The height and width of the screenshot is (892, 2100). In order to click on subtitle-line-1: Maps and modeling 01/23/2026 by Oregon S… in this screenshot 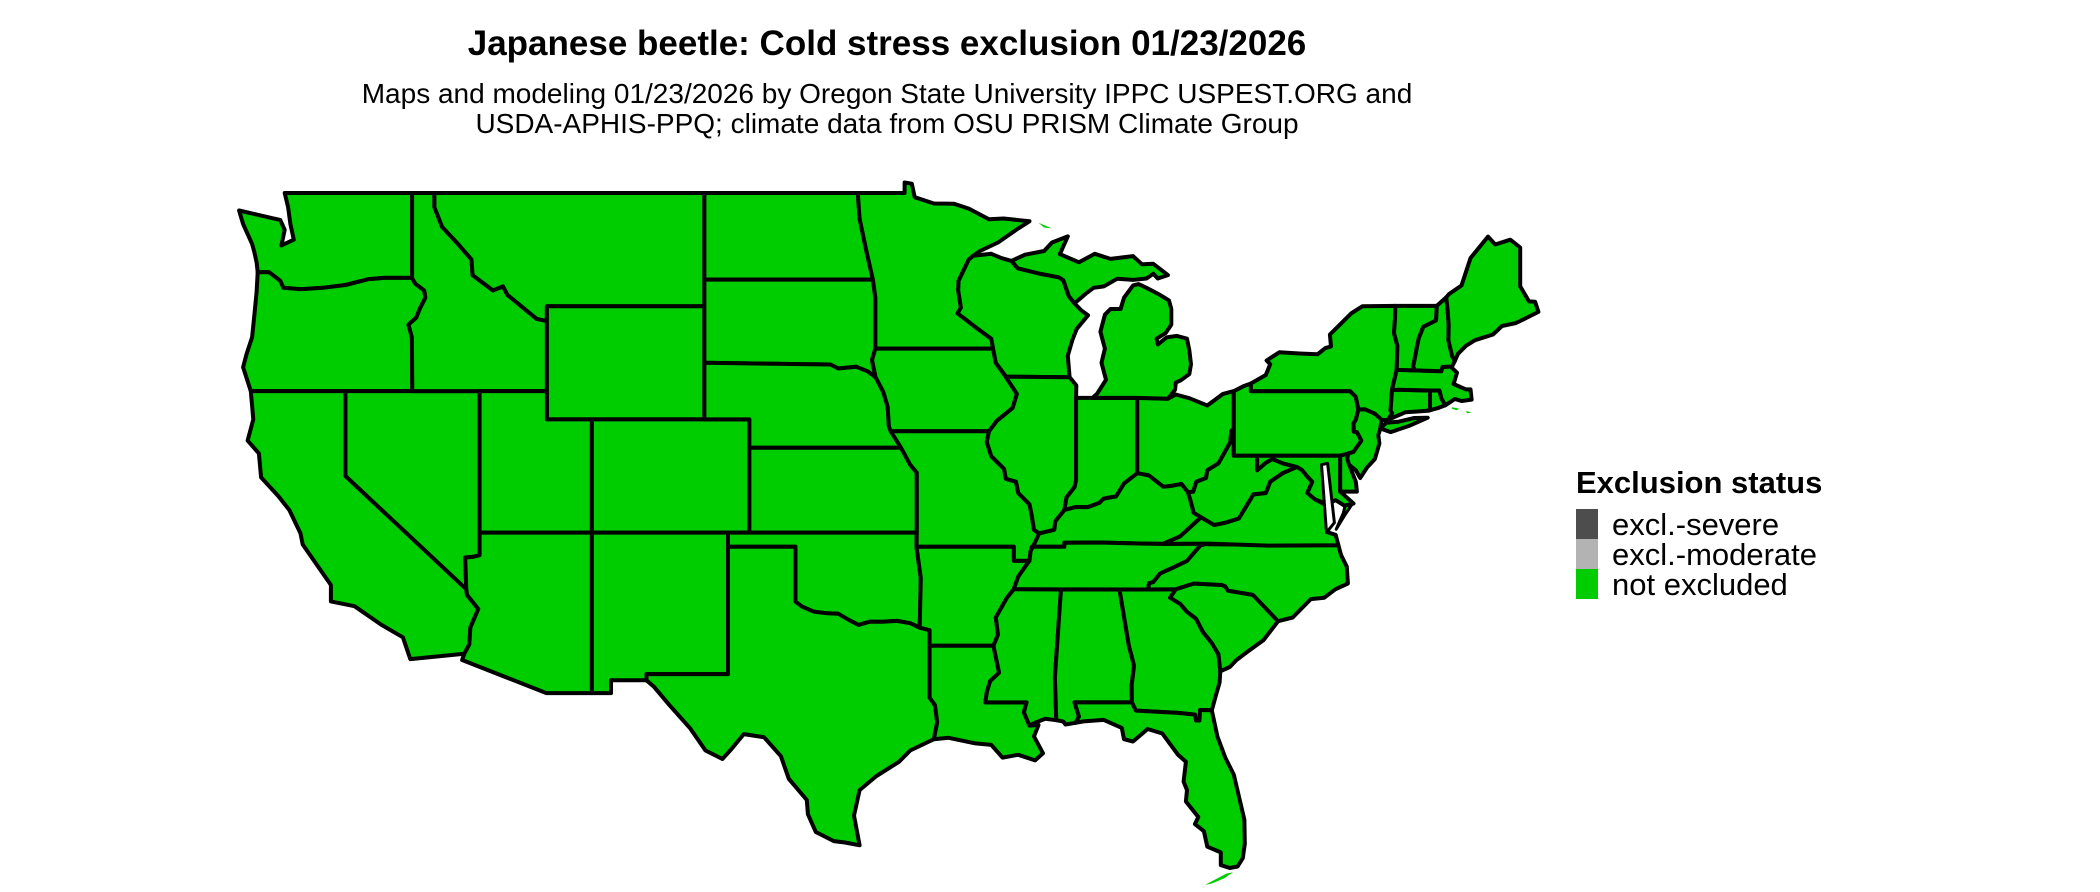, I will do `click(887, 93)`.